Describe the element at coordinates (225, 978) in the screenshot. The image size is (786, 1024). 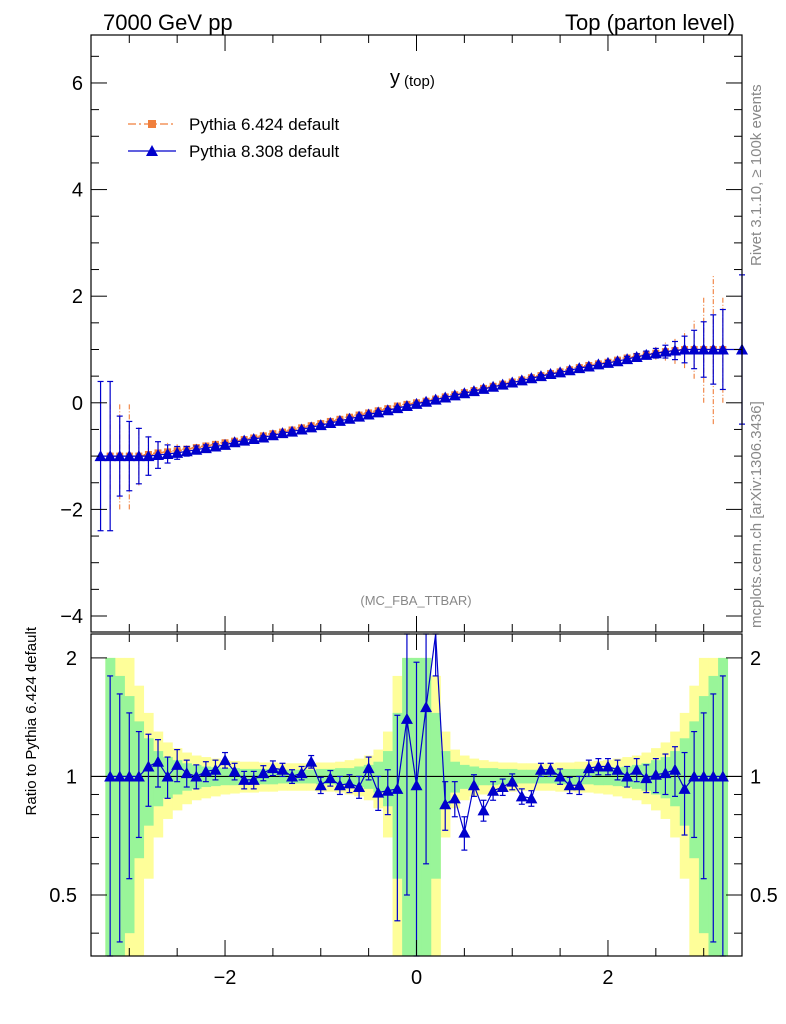
I see `ratio-x-tick-label: −2` at that location.